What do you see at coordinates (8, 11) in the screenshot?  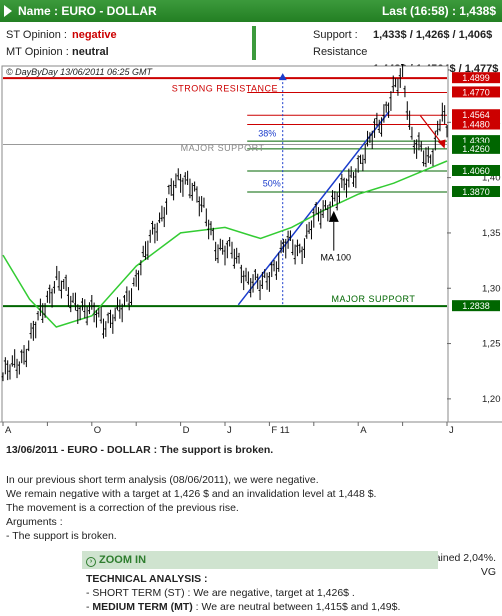 I see `play-arrow-icon` at bounding box center [8, 11].